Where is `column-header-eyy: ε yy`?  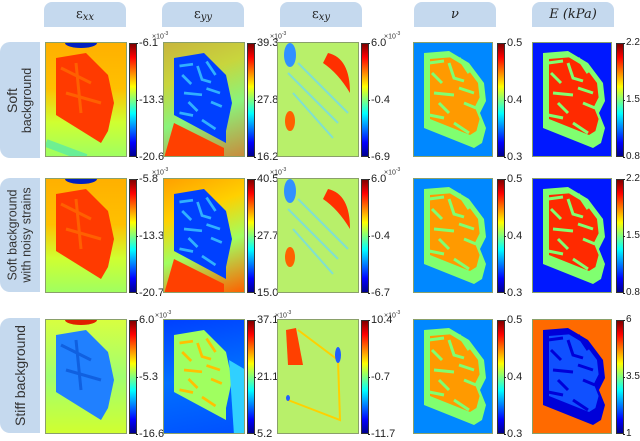
column-header-eyy: ε yy is located at coordinates (203, 14).